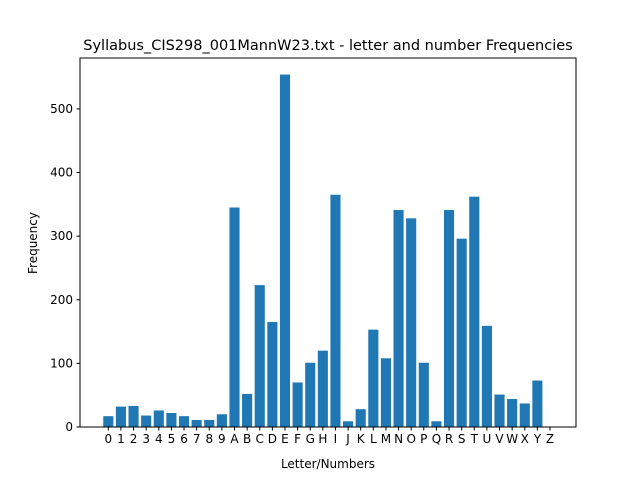  What do you see at coordinates (234, 317) in the screenshot?
I see `bar-A` at bounding box center [234, 317].